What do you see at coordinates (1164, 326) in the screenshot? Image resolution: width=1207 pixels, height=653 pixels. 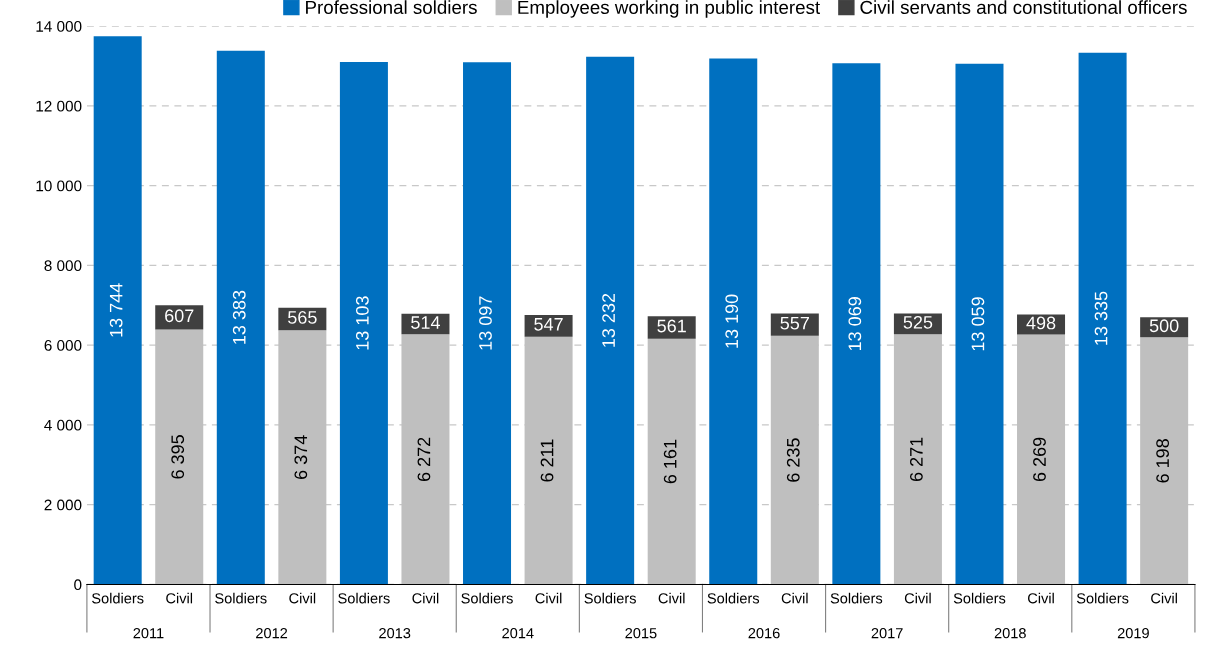 I see `data-label: 500` at bounding box center [1164, 326].